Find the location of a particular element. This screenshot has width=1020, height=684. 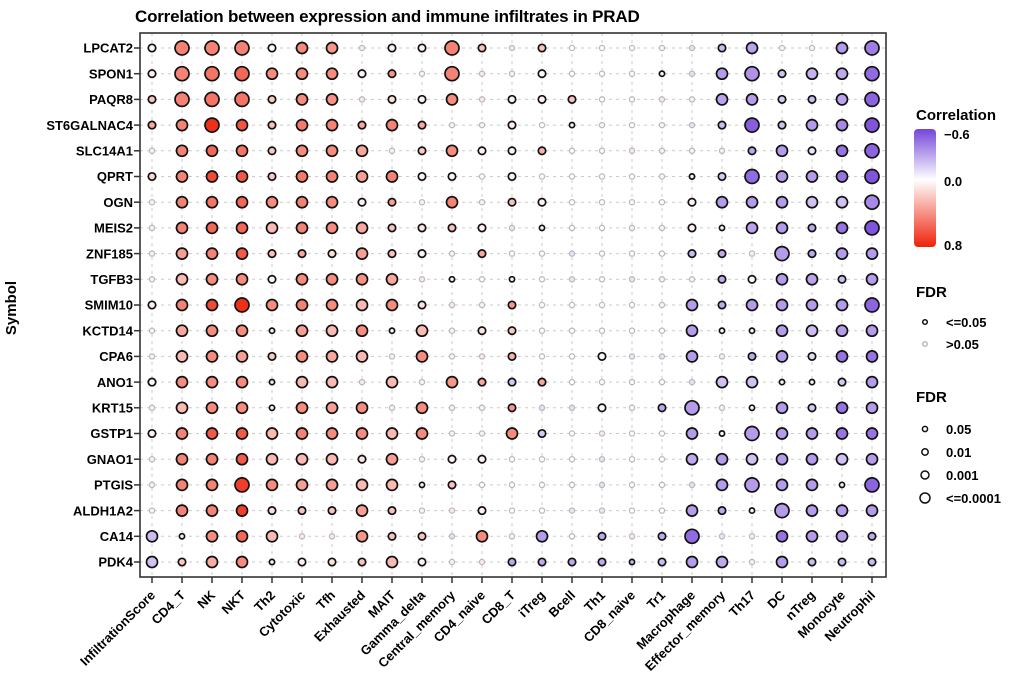

x-axis-label: NK is located at coordinates (206, 599).